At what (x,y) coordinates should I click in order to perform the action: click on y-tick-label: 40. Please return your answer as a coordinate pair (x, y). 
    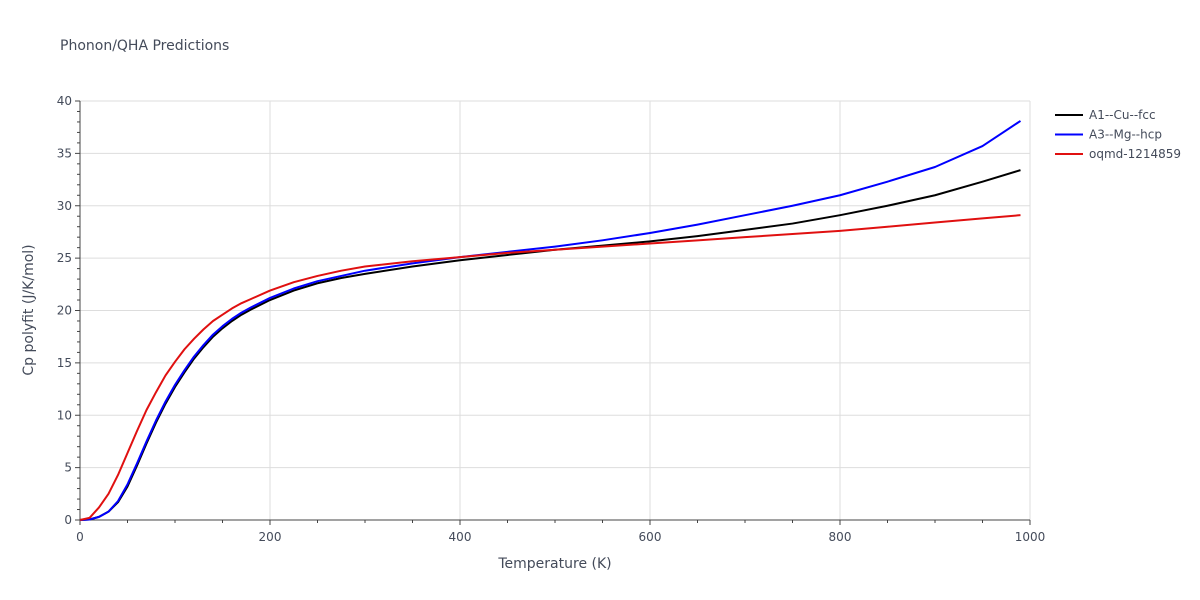
    Looking at the image, I should click on (64, 101).